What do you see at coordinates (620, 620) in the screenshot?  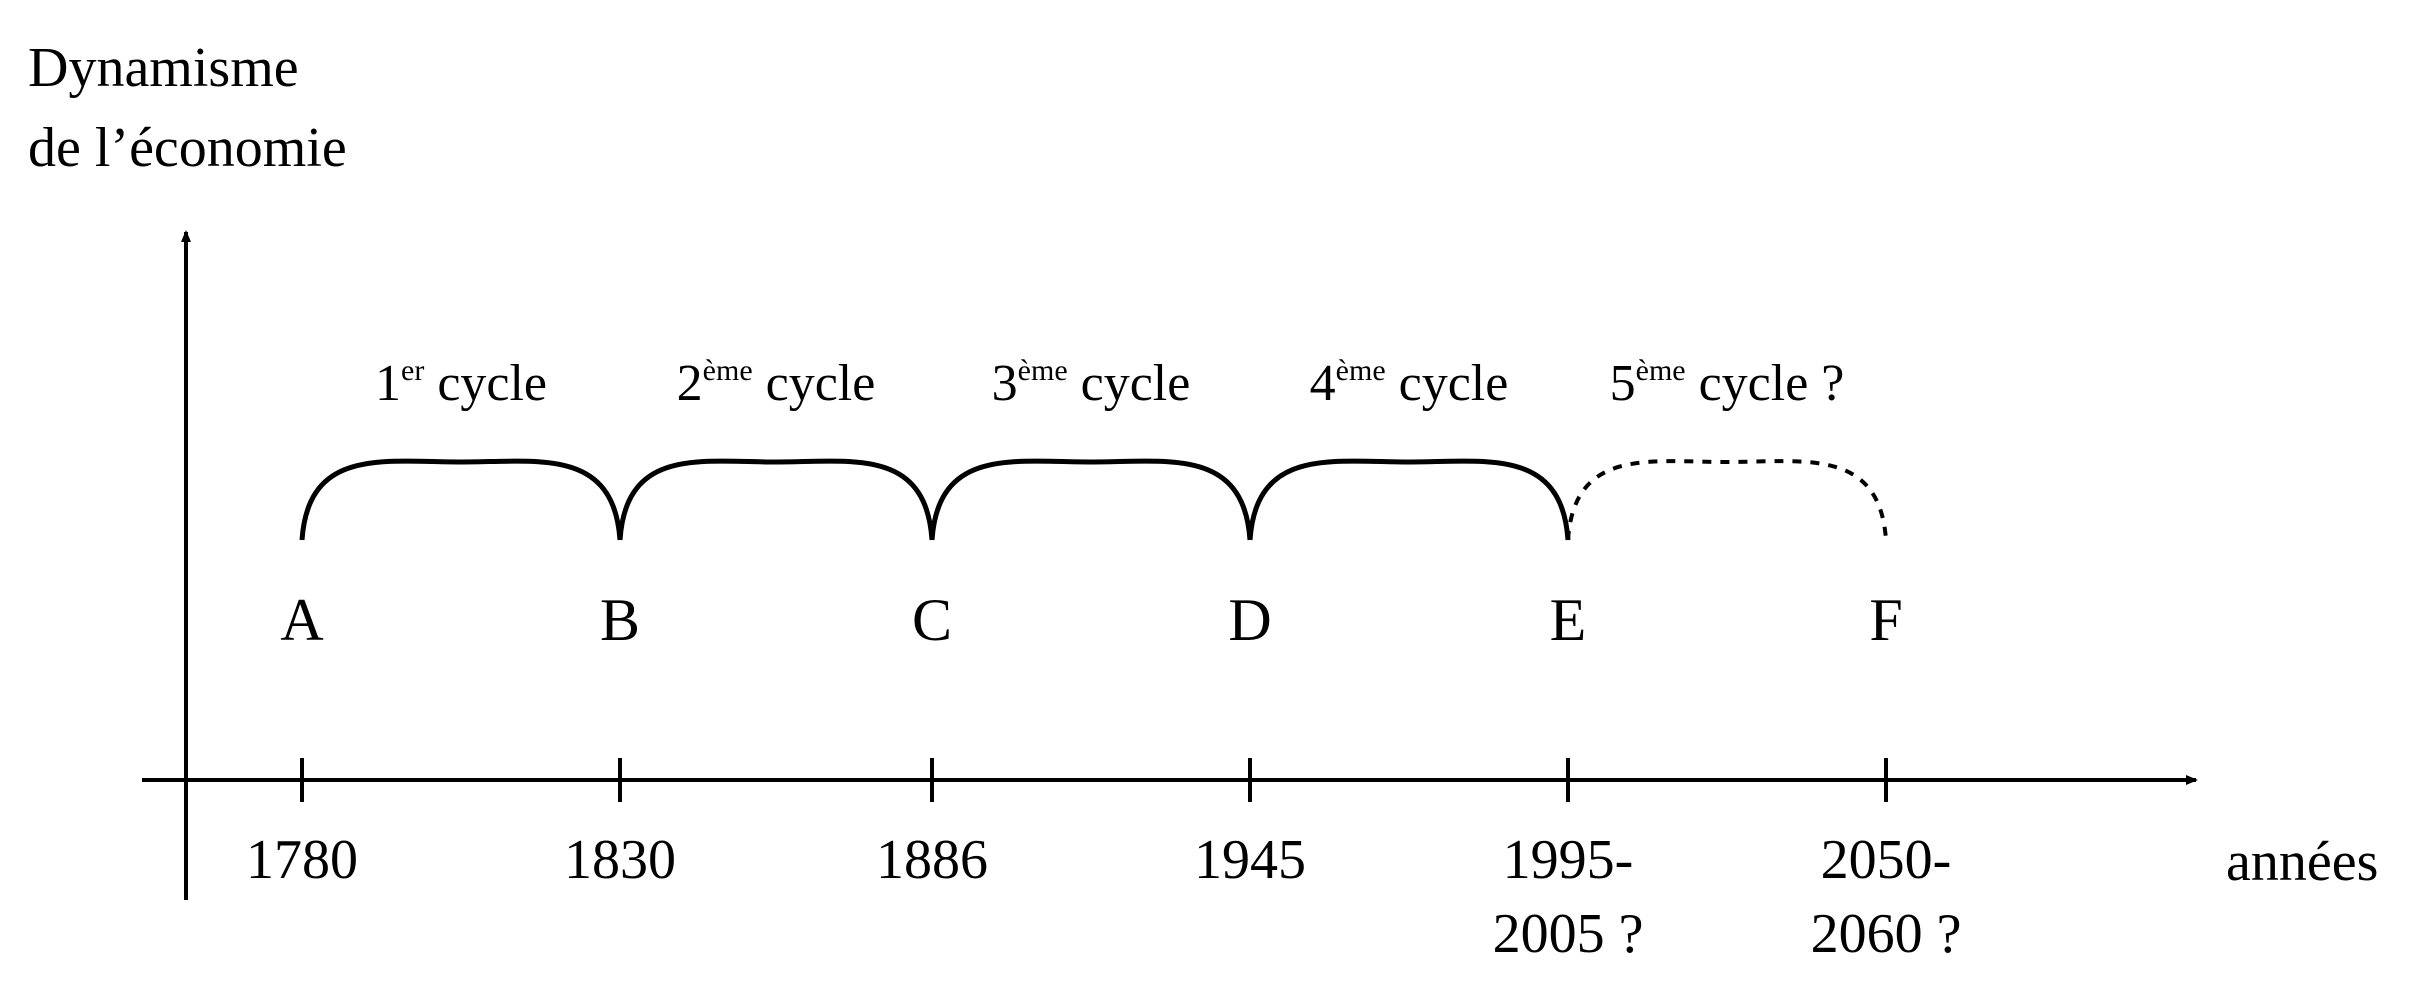 I see `point-label: B` at bounding box center [620, 620].